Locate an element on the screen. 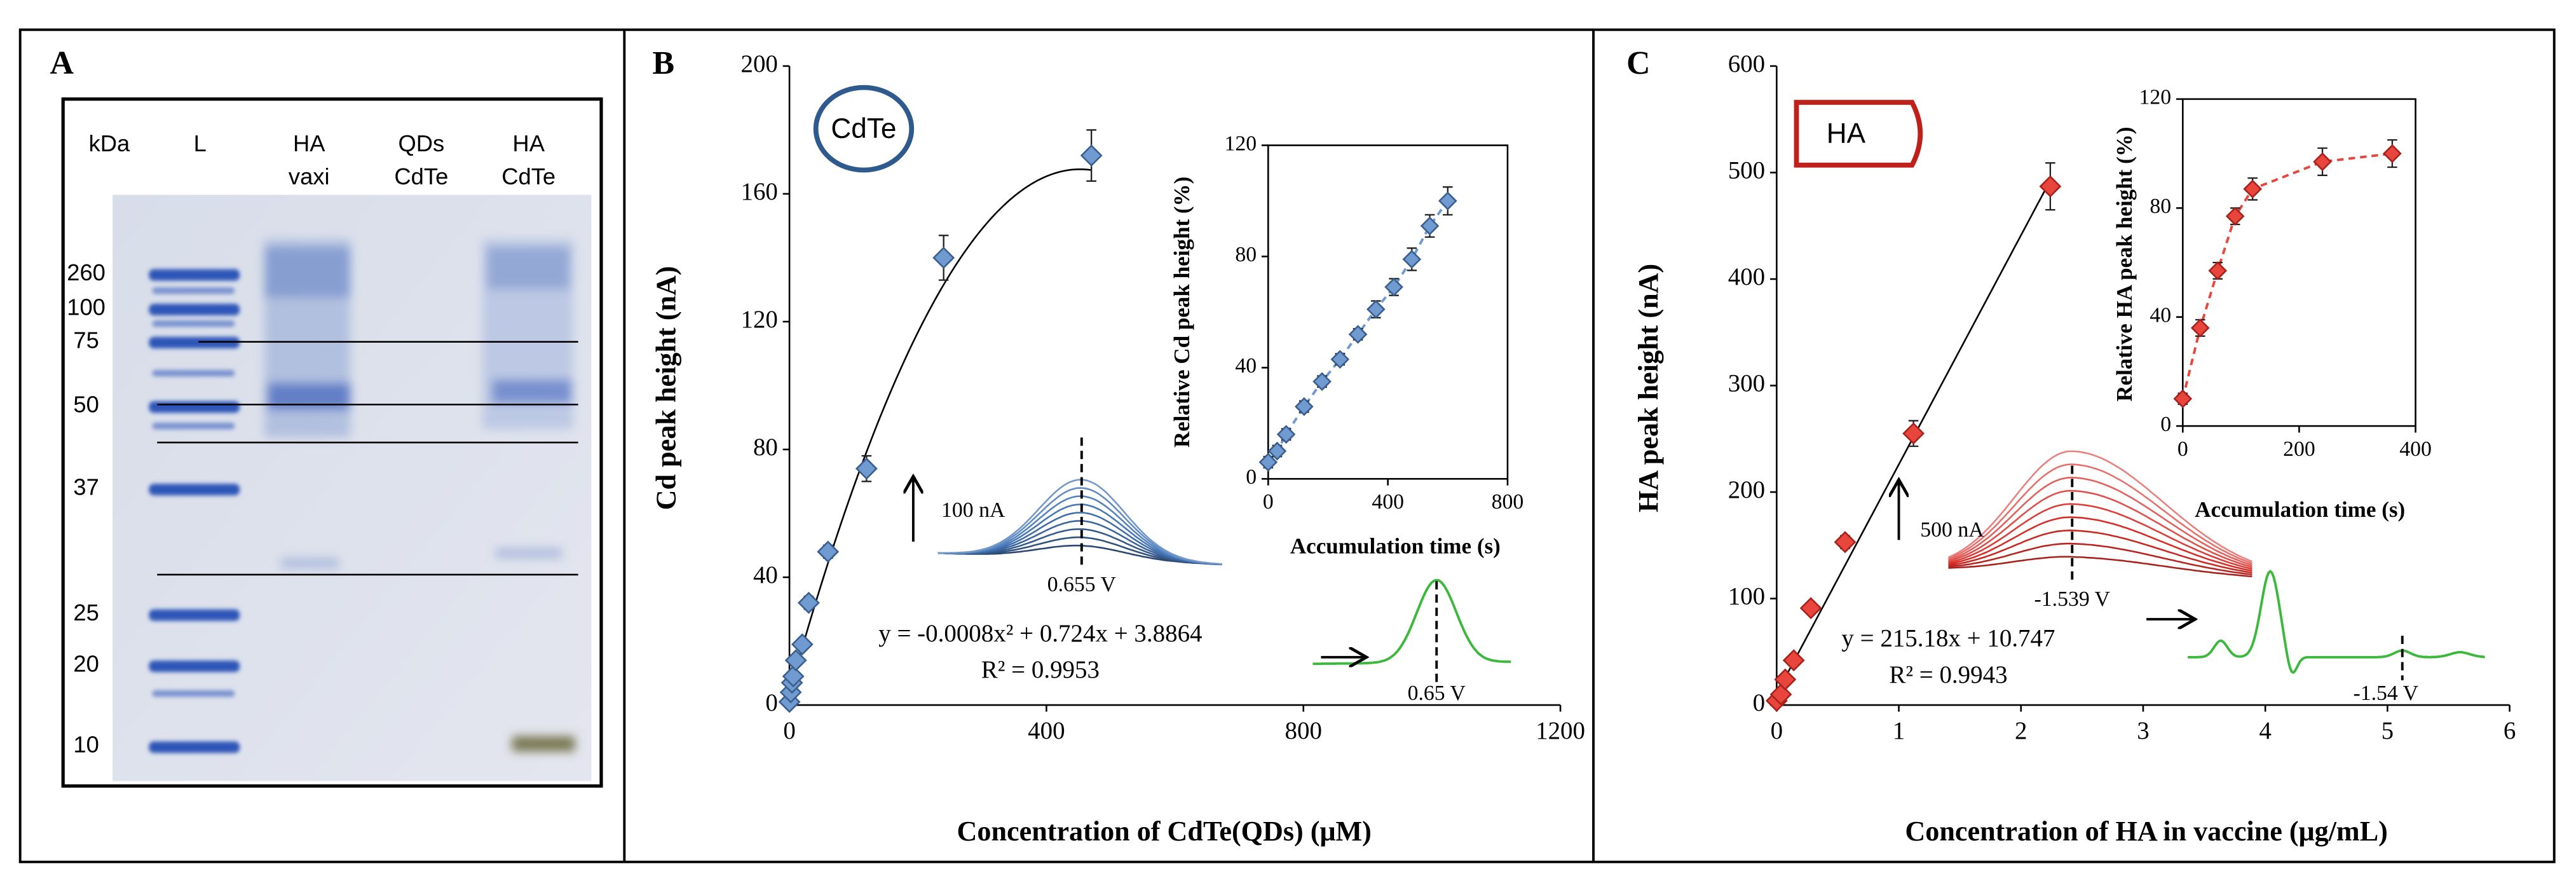 Image resolution: width=2576 pixels, height=890 pixels. y-axis-label: Relative Cd peak height (%) is located at coordinates (1181, 312).